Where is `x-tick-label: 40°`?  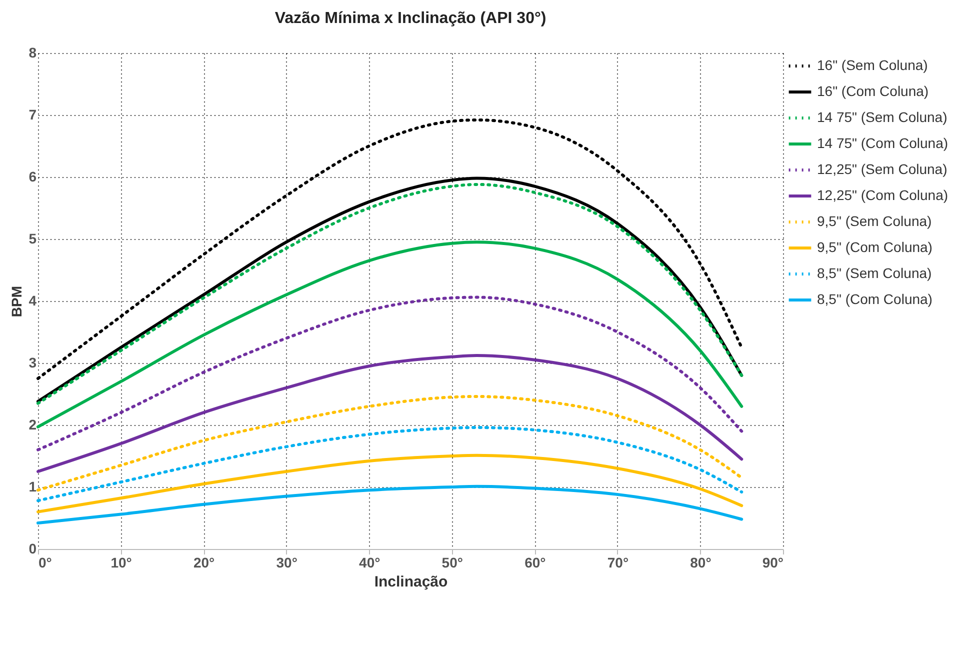
x-tick-label: 40° is located at coordinates (369, 562).